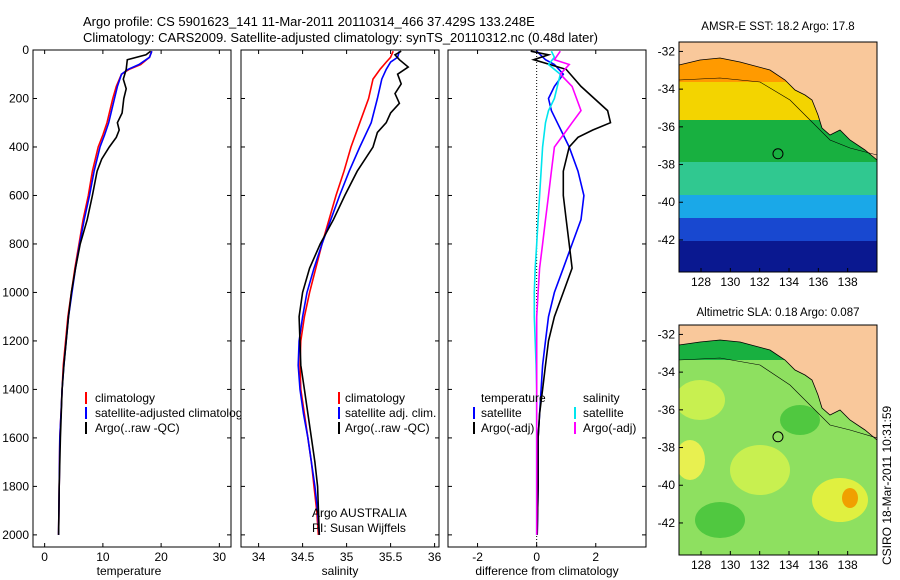  What do you see at coordinates (887, 485) in the screenshot?
I see `csiro-timestamp: CSIRO 18-Mar-2011 10:31:59` at bounding box center [887, 485].